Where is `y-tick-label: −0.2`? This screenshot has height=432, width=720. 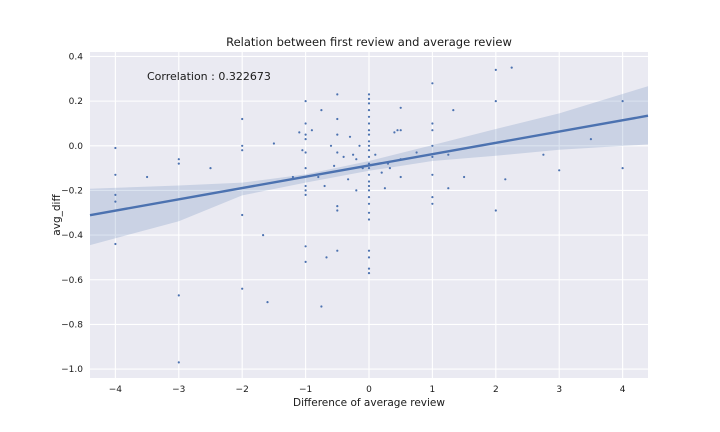 y-tick-label: −0.2 is located at coordinates (72, 191).